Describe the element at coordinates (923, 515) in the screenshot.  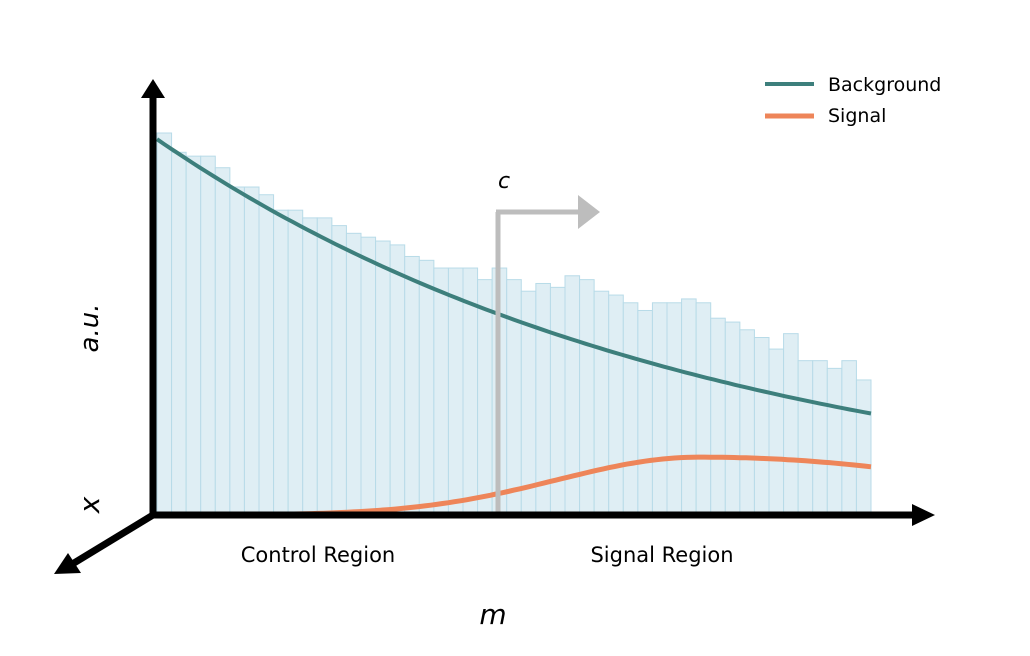
I see `x-axis-arrowhead` at that location.